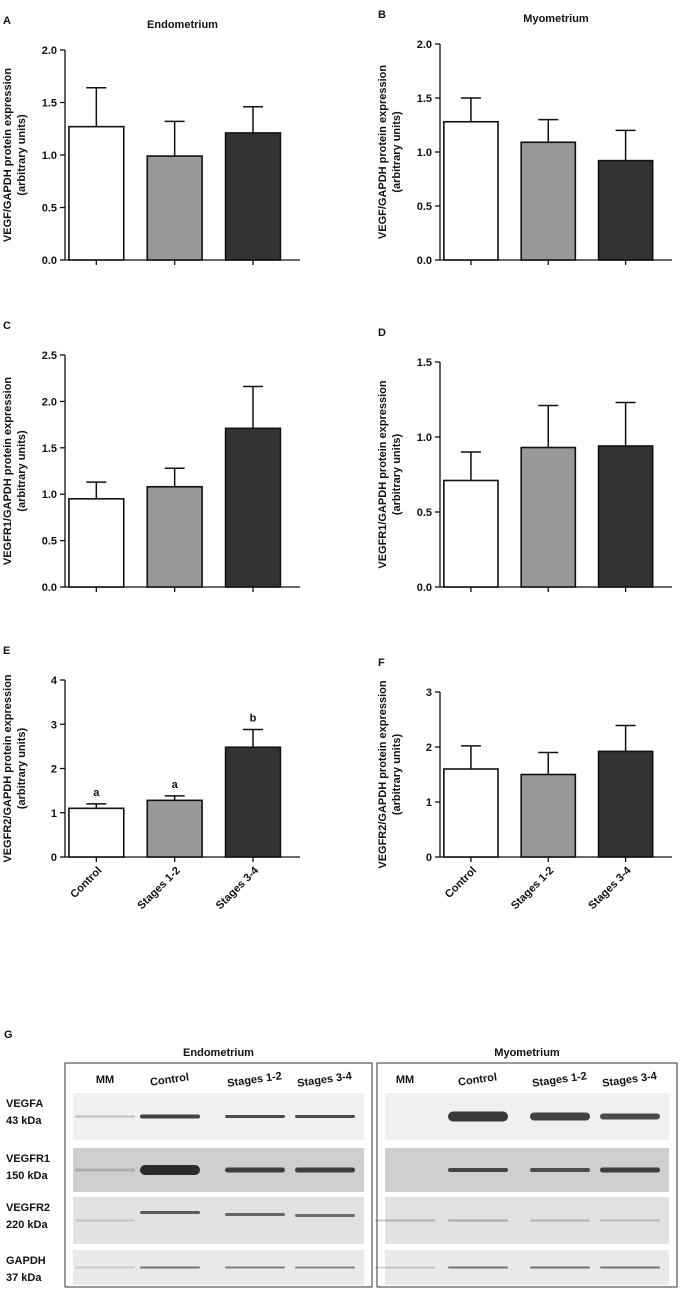 The height and width of the screenshot is (1290, 685). What do you see at coordinates (28, 1159) in the screenshot?
I see `row-label: VEGFR1` at bounding box center [28, 1159].